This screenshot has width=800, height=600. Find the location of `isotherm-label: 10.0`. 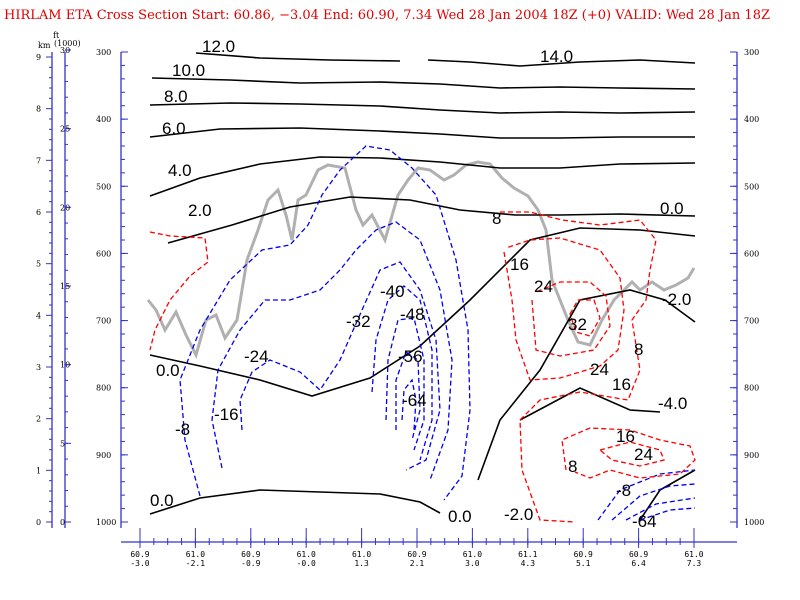

isotherm-label: 10.0 is located at coordinates (188, 70).